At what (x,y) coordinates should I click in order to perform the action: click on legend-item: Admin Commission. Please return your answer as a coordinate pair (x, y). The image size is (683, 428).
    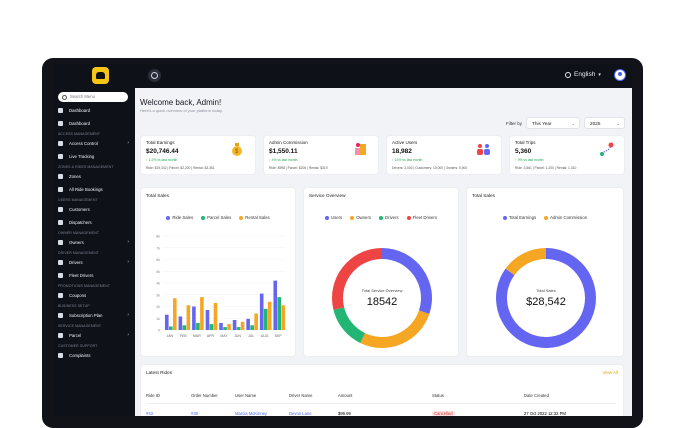
    Looking at the image, I should click on (565, 217).